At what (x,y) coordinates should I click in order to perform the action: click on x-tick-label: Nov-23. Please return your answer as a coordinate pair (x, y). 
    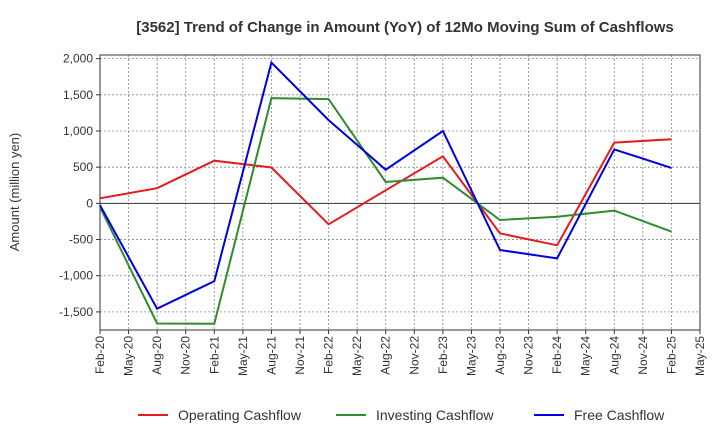
    Looking at the image, I should click on (529, 355).